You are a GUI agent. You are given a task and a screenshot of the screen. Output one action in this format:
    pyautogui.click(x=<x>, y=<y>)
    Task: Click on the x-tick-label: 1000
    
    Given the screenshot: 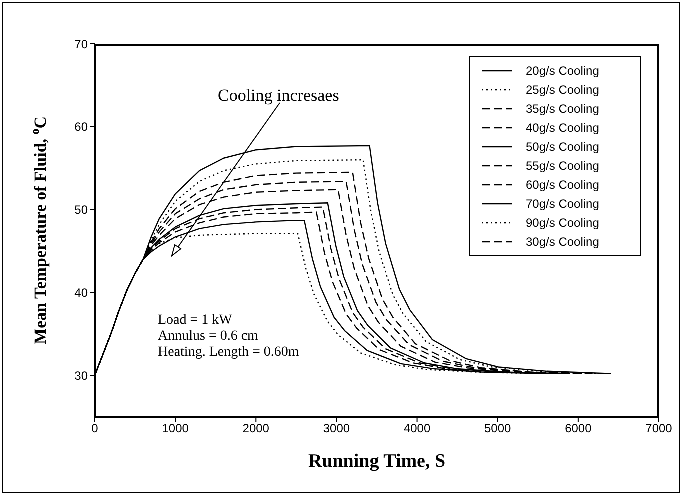 What is the action you would take?
    pyautogui.click(x=176, y=429)
    